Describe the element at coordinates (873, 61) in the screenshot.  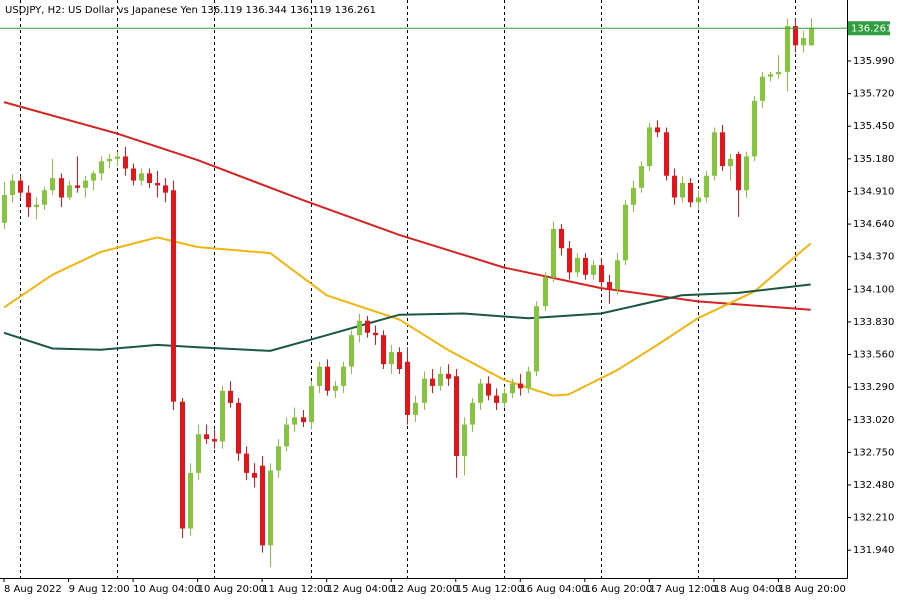
I see `y-tick-label: 135.990` at that location.